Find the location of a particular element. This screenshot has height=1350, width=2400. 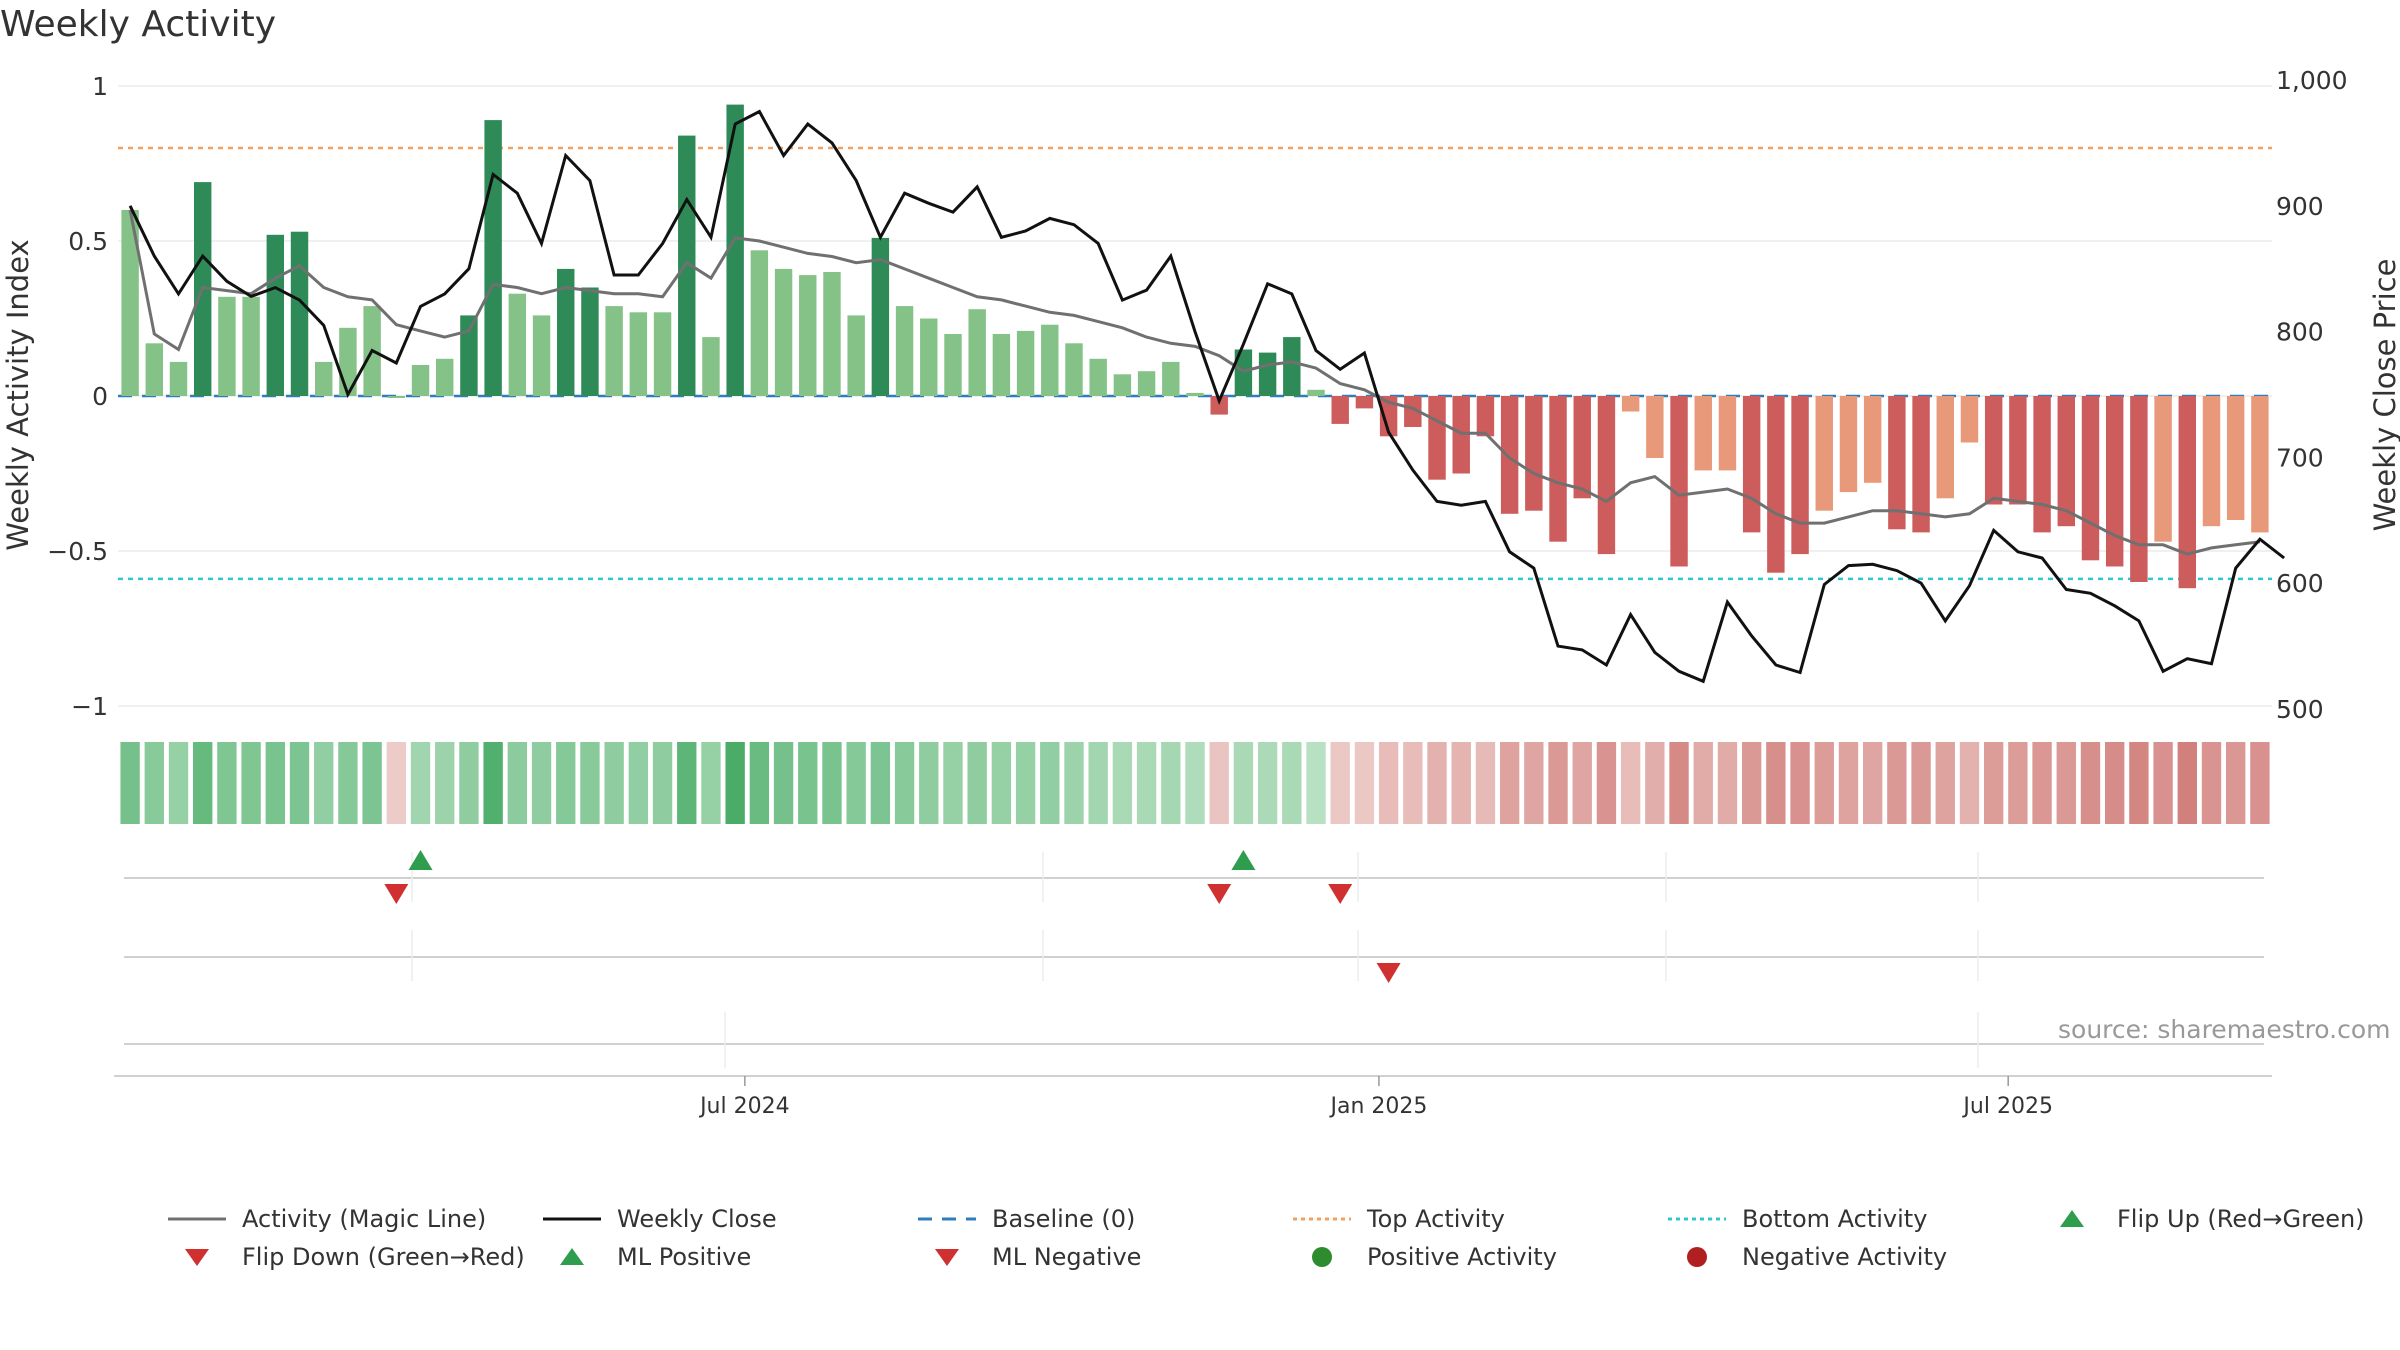

y2-tick-label: 800 is located at coordinates (2300, 332).